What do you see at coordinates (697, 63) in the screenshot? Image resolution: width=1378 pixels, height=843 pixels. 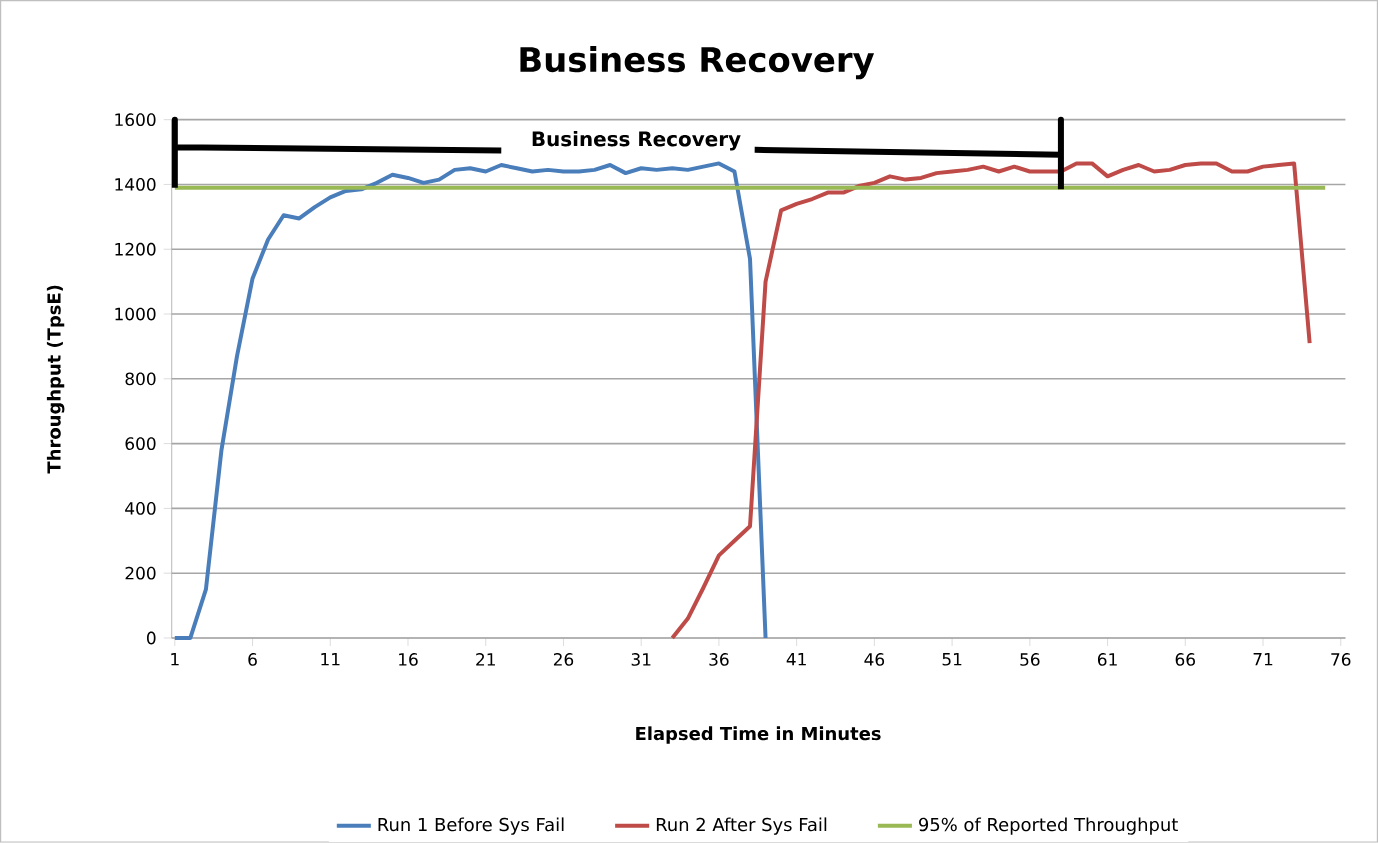 I see `chart-title: Business Recovery` at bounding box center [697, 63].